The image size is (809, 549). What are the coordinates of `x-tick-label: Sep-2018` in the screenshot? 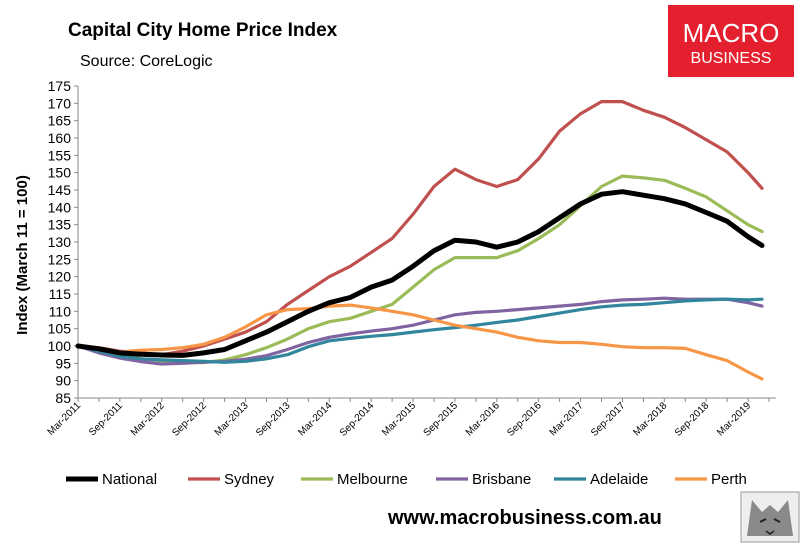 It's located at (692, 419).